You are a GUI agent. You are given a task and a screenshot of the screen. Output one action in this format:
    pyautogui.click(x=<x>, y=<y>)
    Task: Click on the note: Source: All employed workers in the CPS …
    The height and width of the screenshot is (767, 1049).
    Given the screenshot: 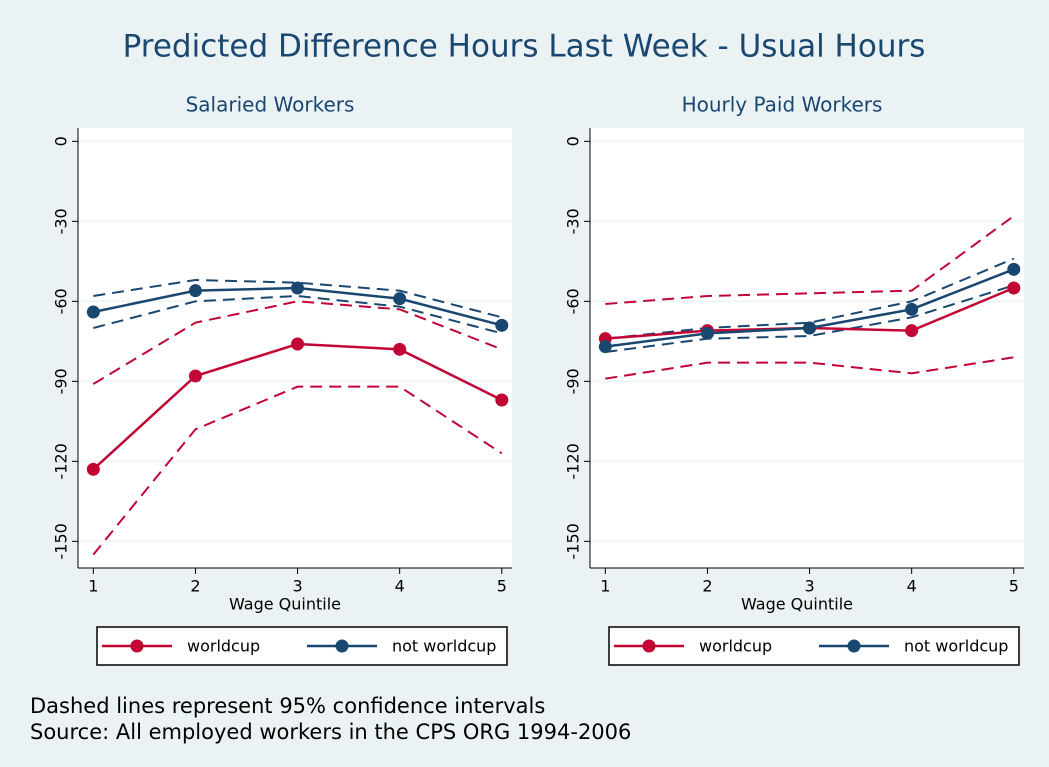 What is the action you would take?
    pyautogui.click(x=330, y=732)
    